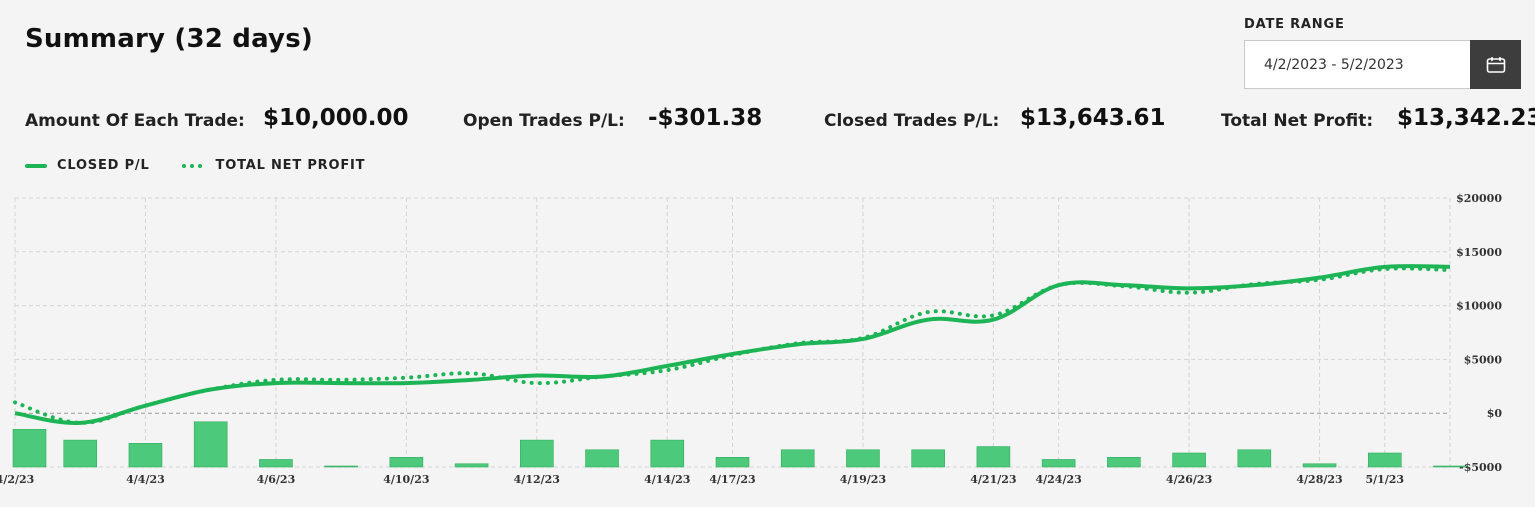 This screenshot has height=507, width=1535. I want to click on y-tick-label: $15000, so click(1479, 252).